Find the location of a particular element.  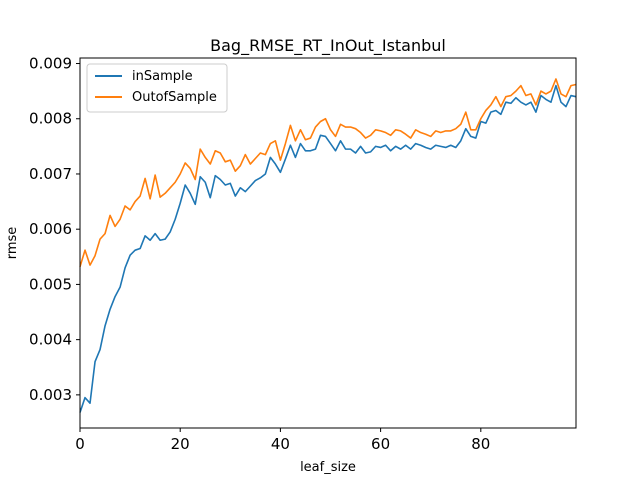

legend-label-insample: inSample is located at coordinates (162, 76).